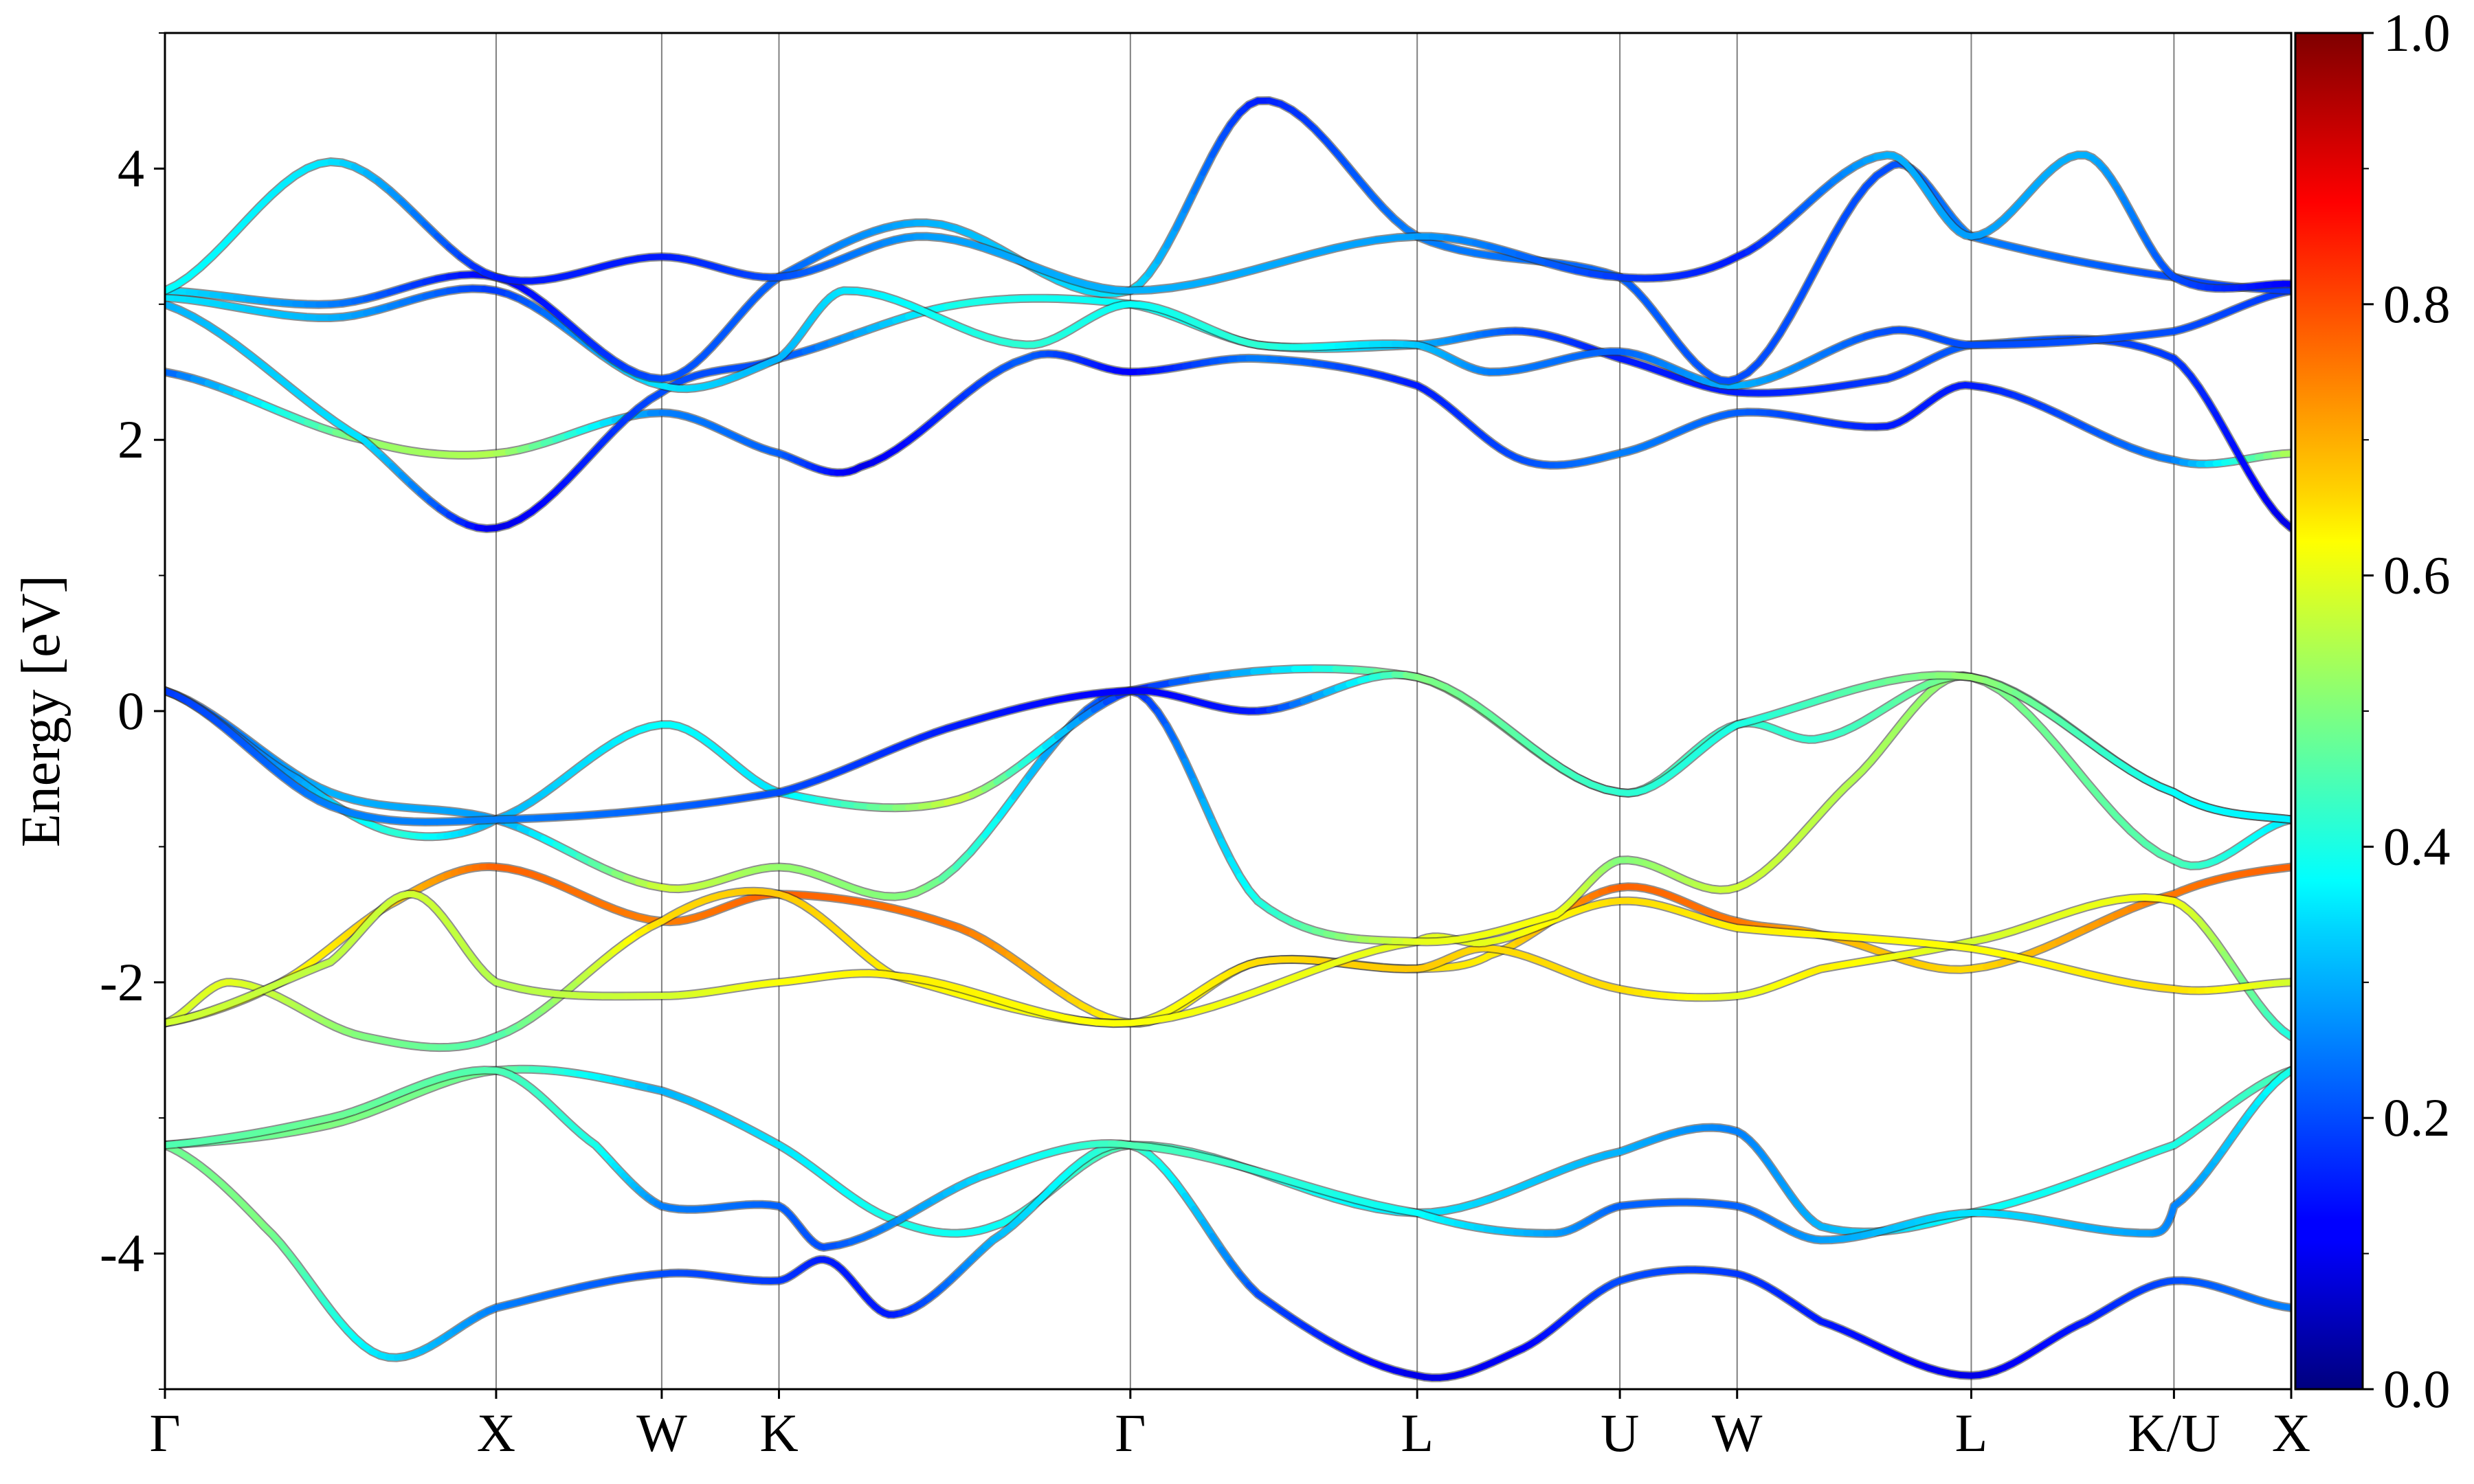 This screenshot has width=2474, height=1484. What do you see at coordinates (164, 1433) in the screenshot?
I see `x-tick-label-0: Γ` at bounding box center [164, 1433].